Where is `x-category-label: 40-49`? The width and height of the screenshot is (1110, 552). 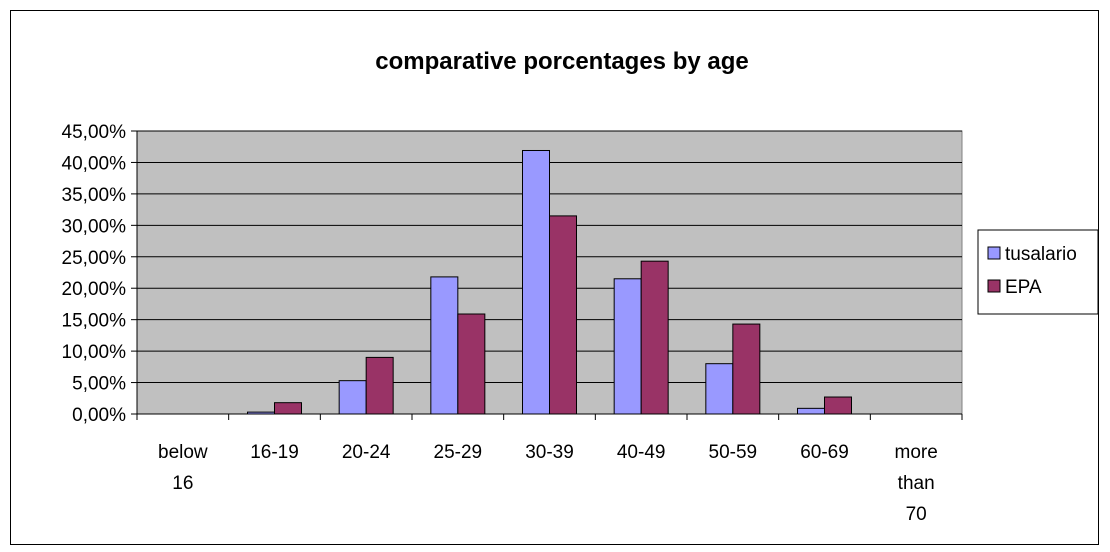 x-category-label: 40-49 is located at coordinates (641, 452).